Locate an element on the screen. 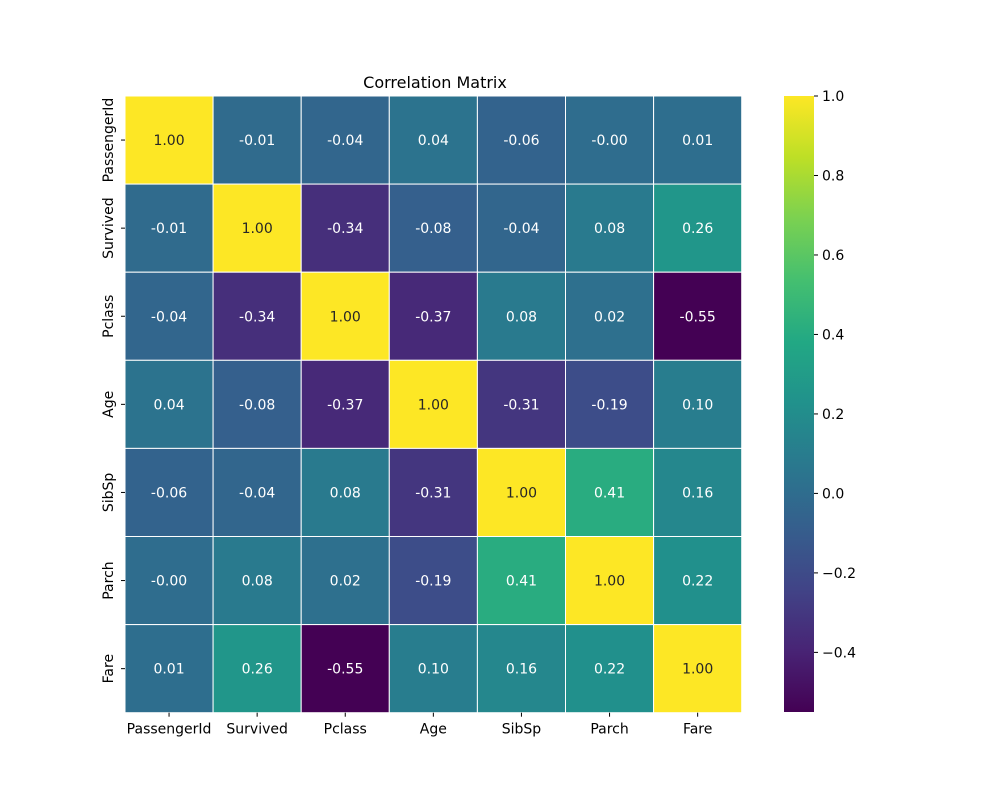 This screenshot has height=800, width=1000. cell-annotation: 0.26 is located at coordinates (257, 670).